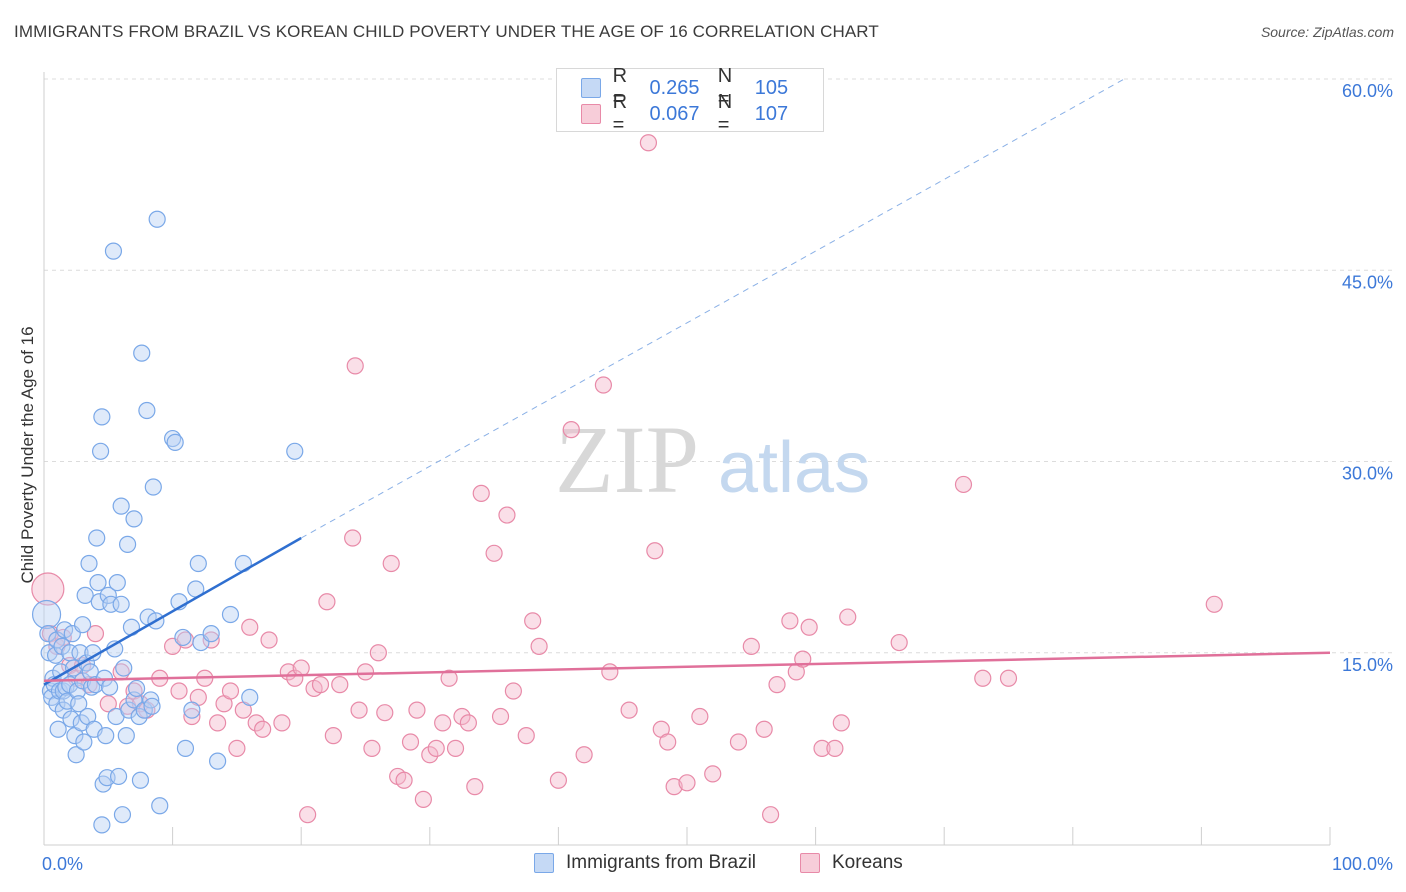  I want to click on x-tick-label-min: 0.0%, so click(62, 864).